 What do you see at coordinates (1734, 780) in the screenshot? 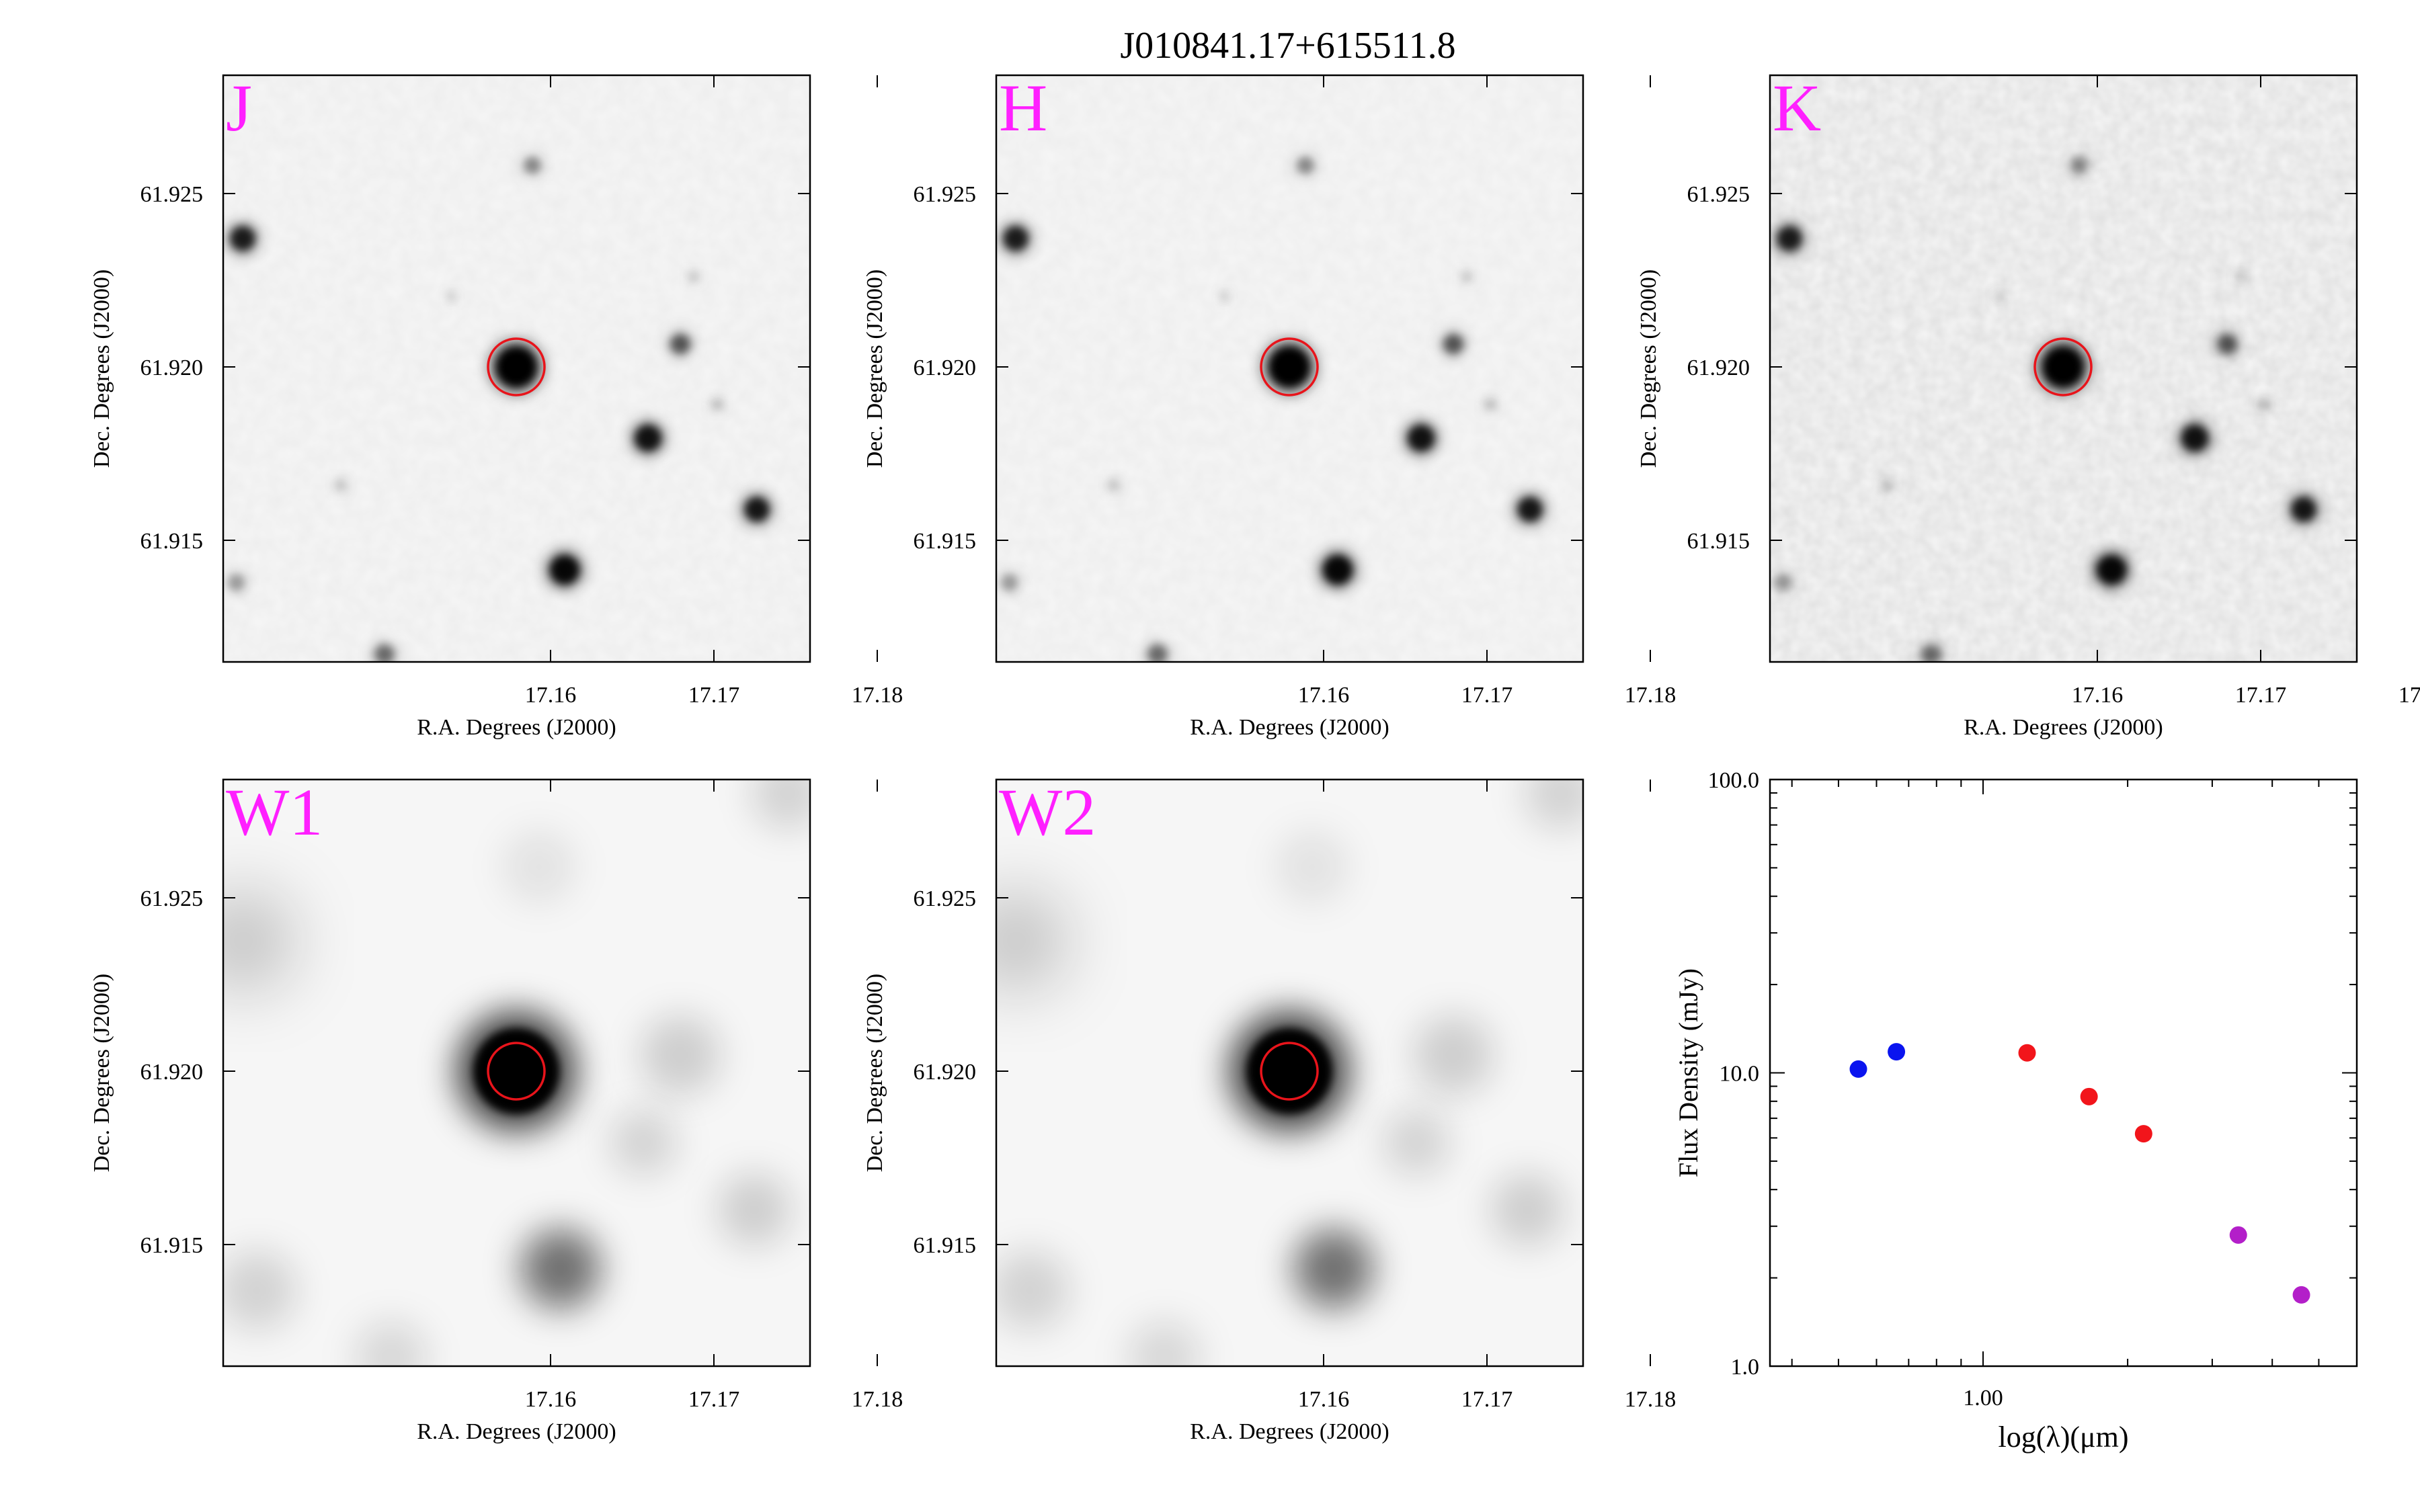
I see `sed-y-tick-label: 100.0` at bounding box center [1734, 780].